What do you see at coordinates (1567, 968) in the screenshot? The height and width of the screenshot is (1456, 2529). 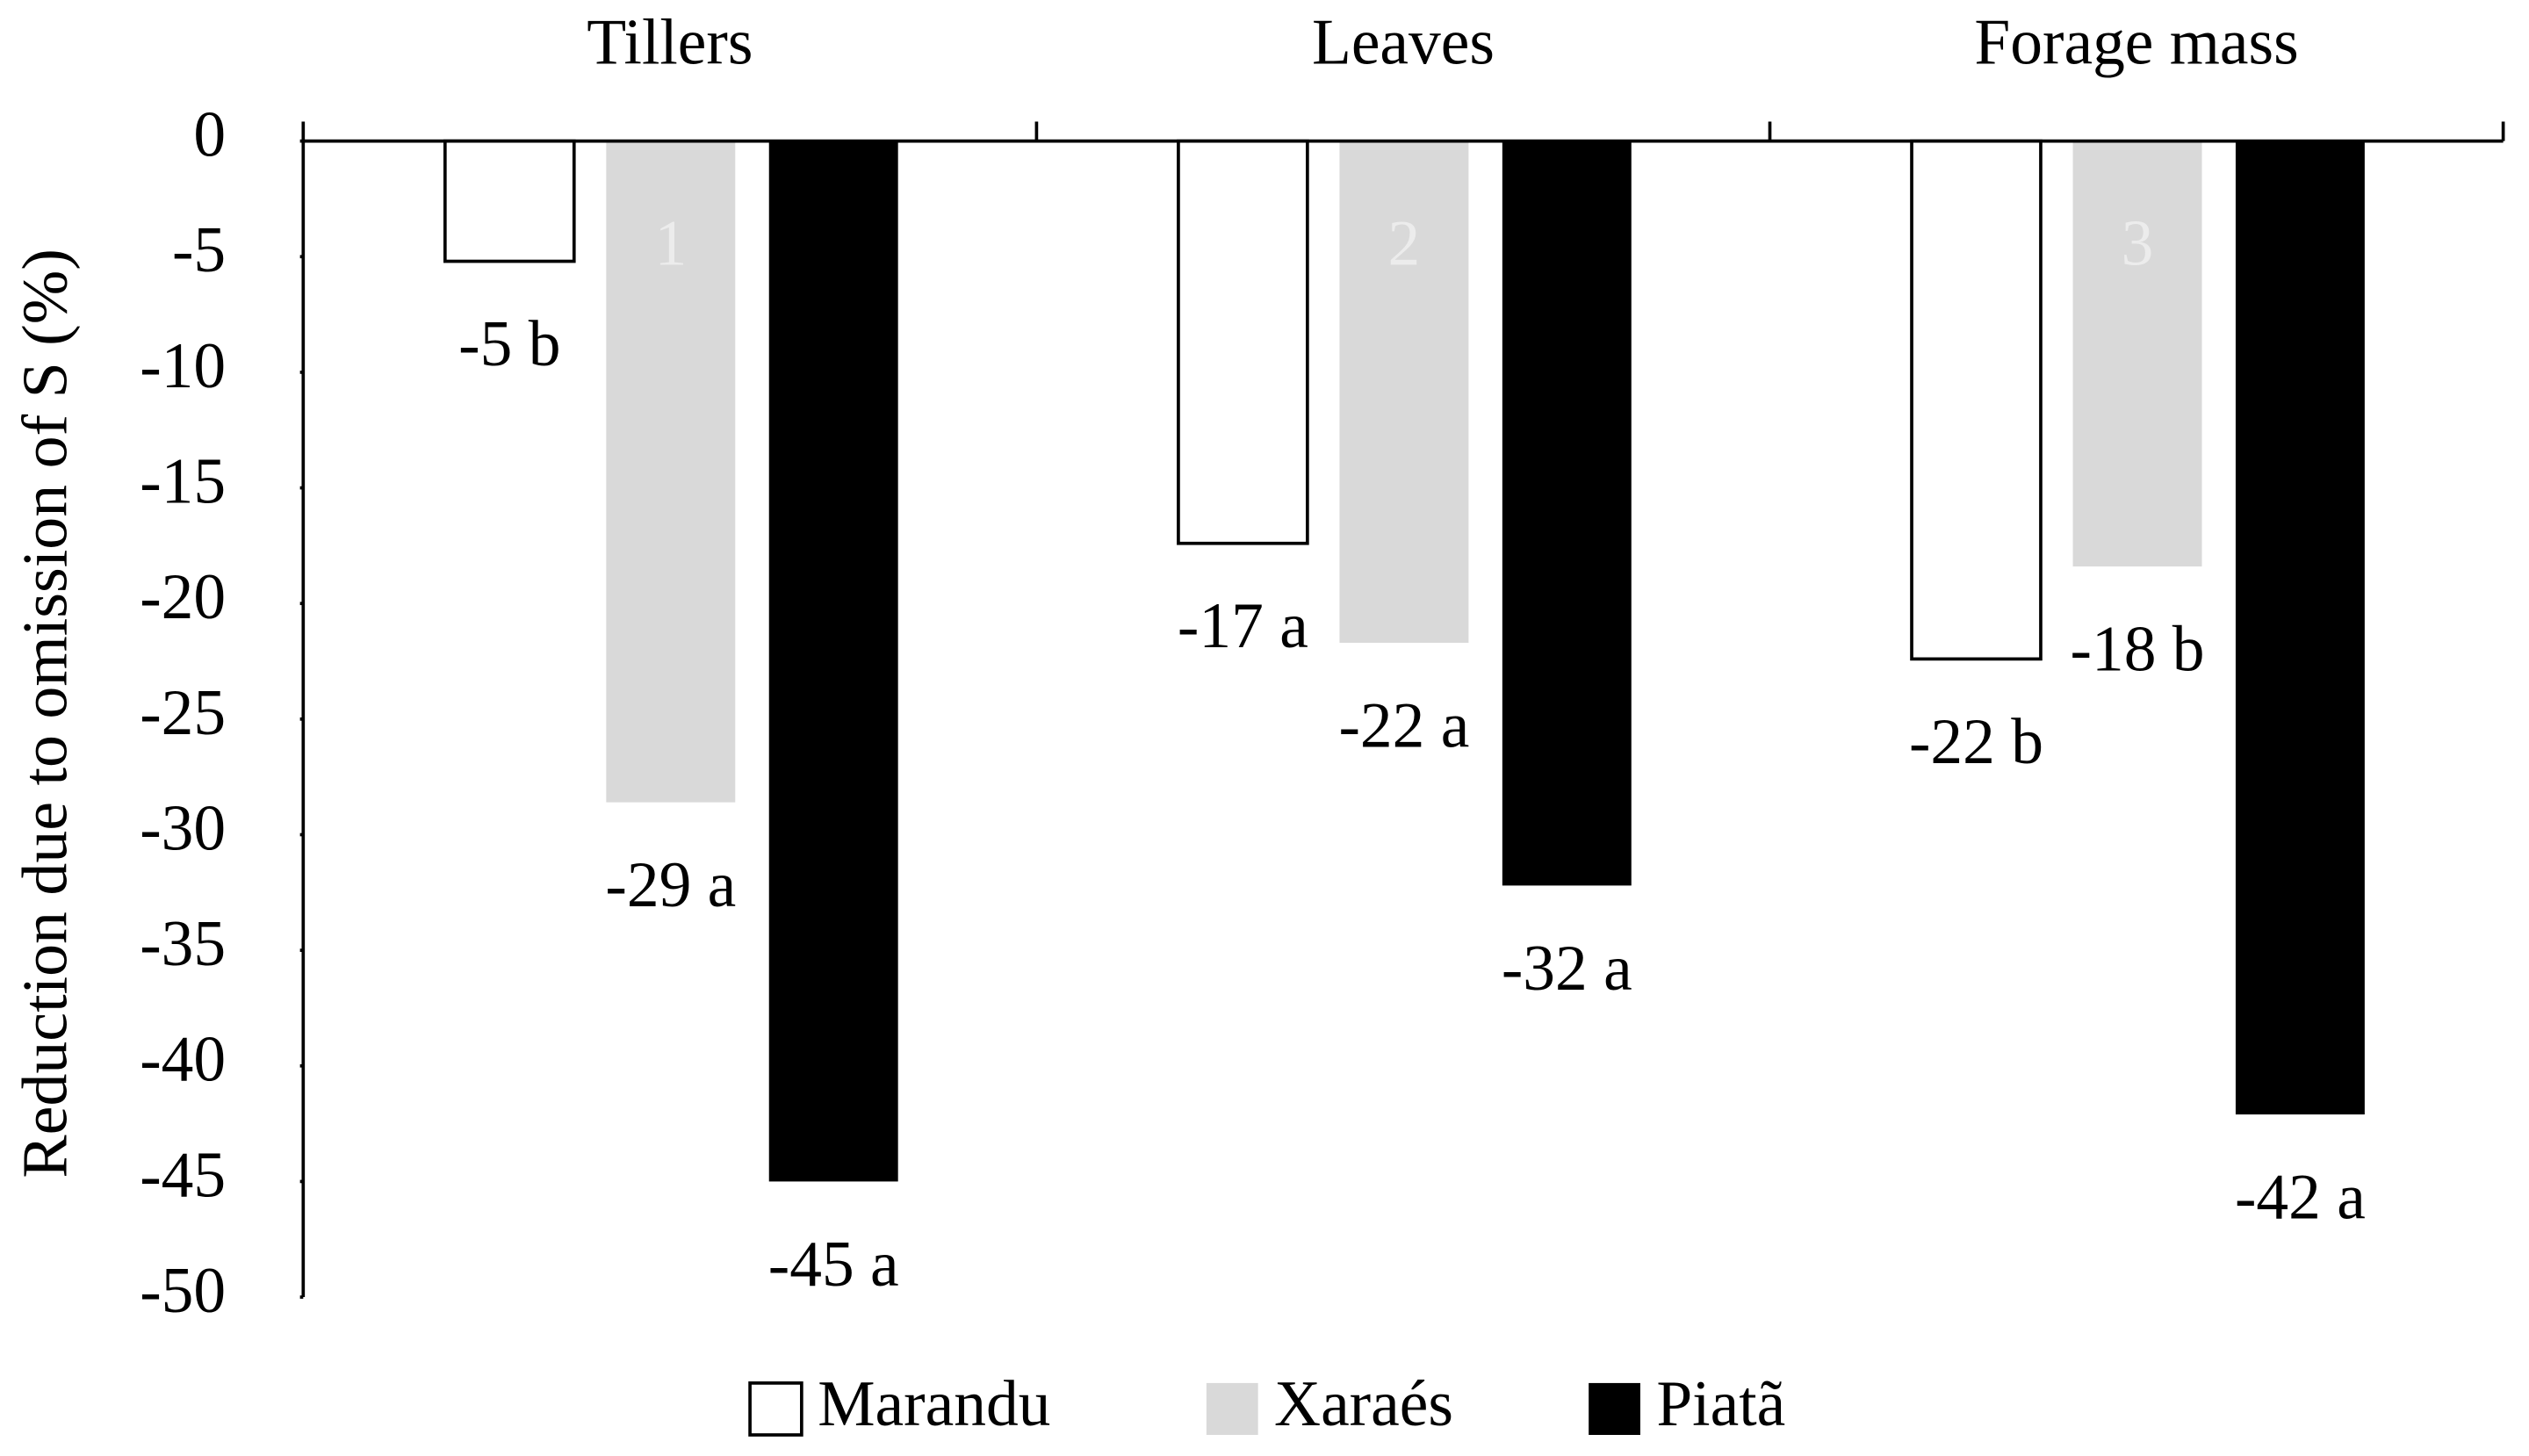 I see `value-label: -32 a` at bounding box center [1567, 968].